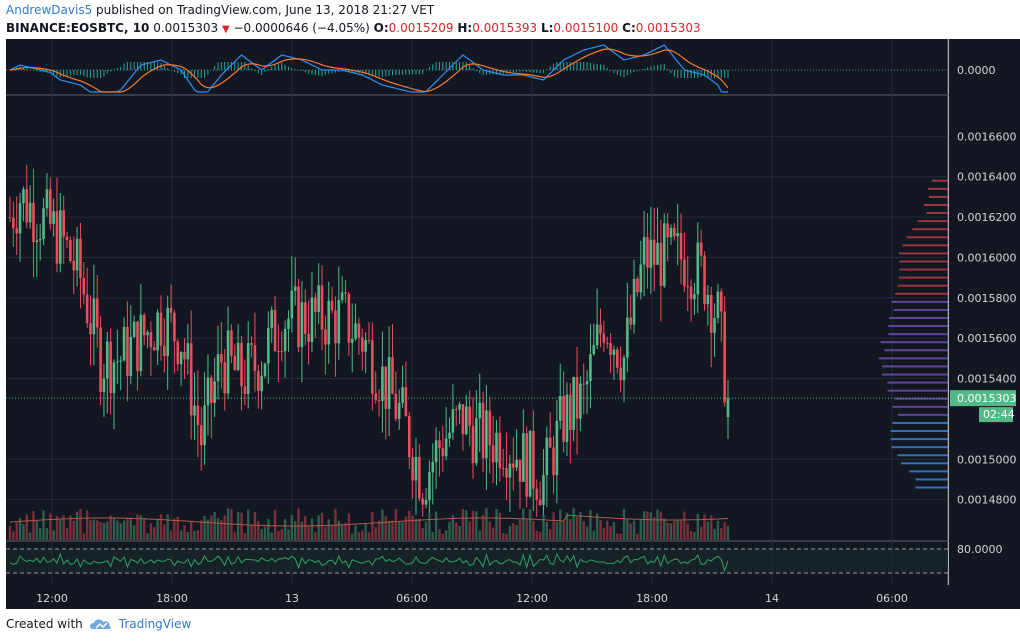 The height and width of the screenshot is (643, 1020). I want to click on time-tick-label: 18:00, so click(652, 598).